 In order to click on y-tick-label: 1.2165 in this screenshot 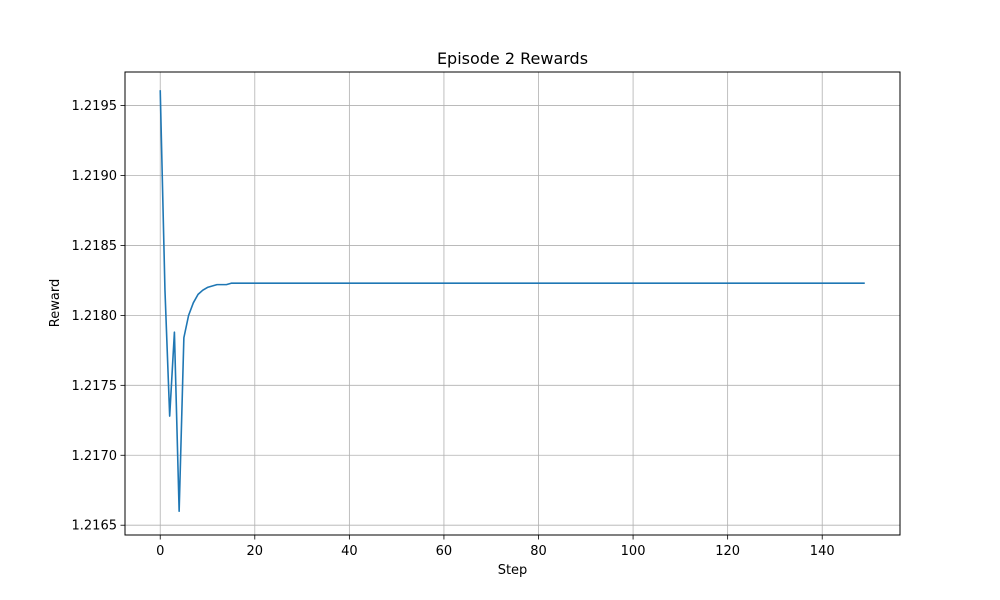, I will do `click(95, 526)`.